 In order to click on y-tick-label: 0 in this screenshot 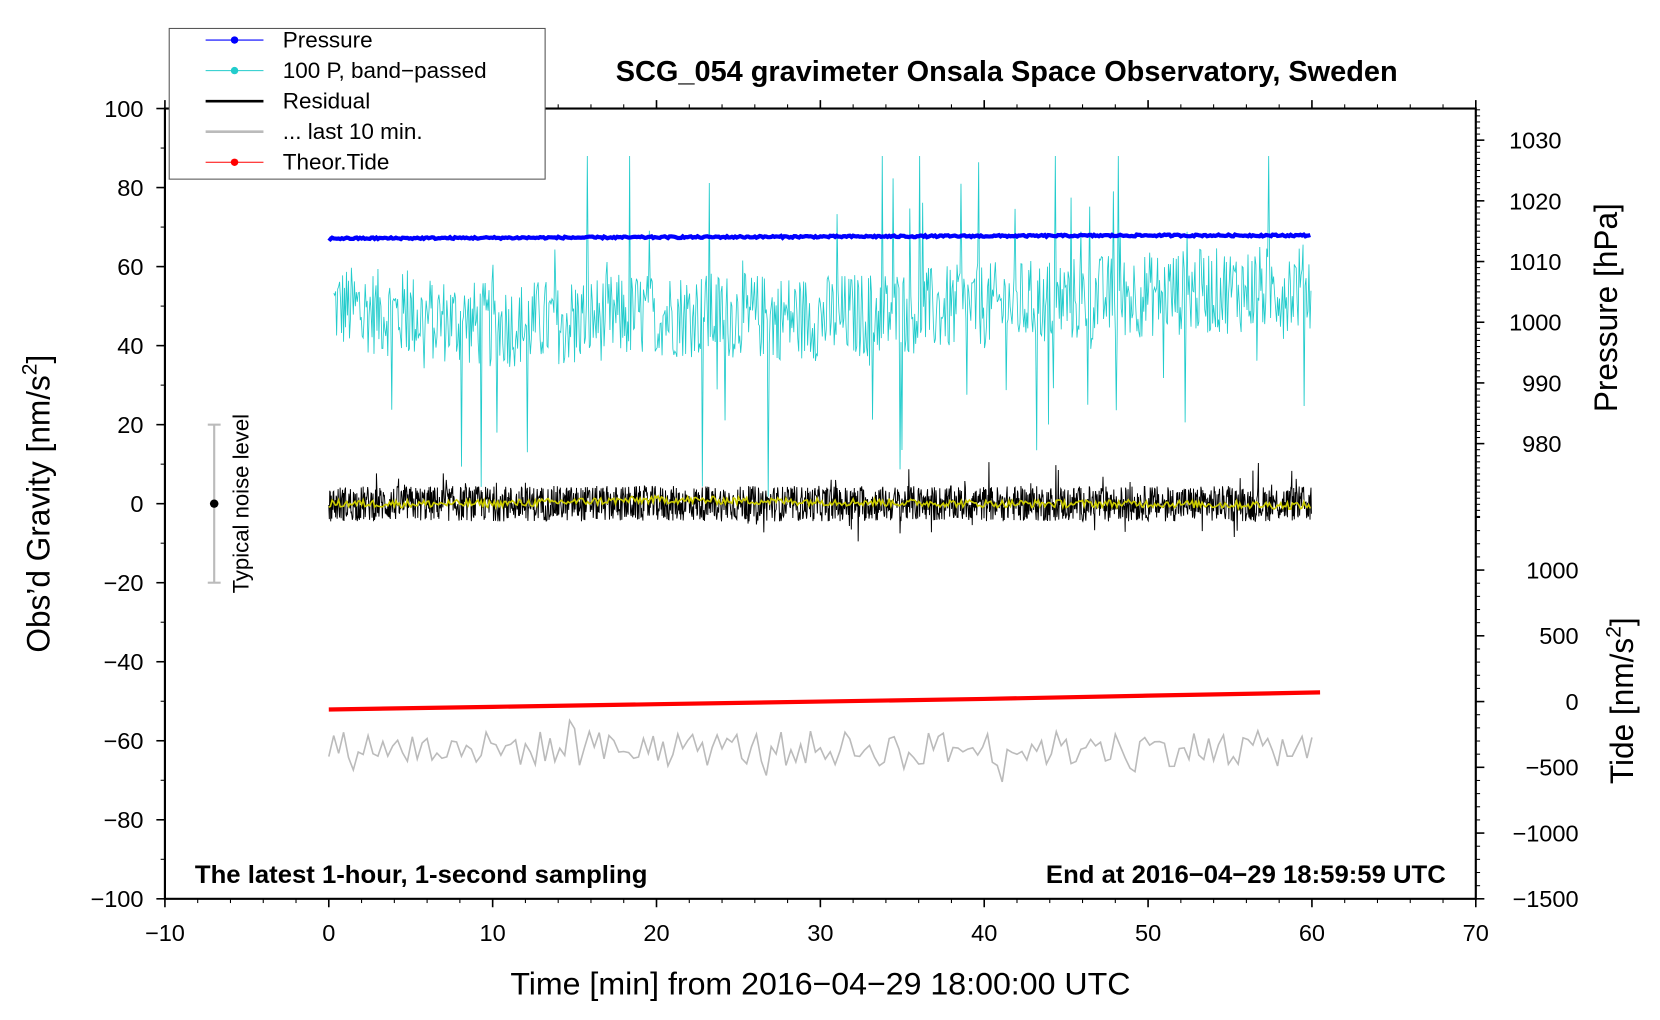, I will do `click(136, 504)`.